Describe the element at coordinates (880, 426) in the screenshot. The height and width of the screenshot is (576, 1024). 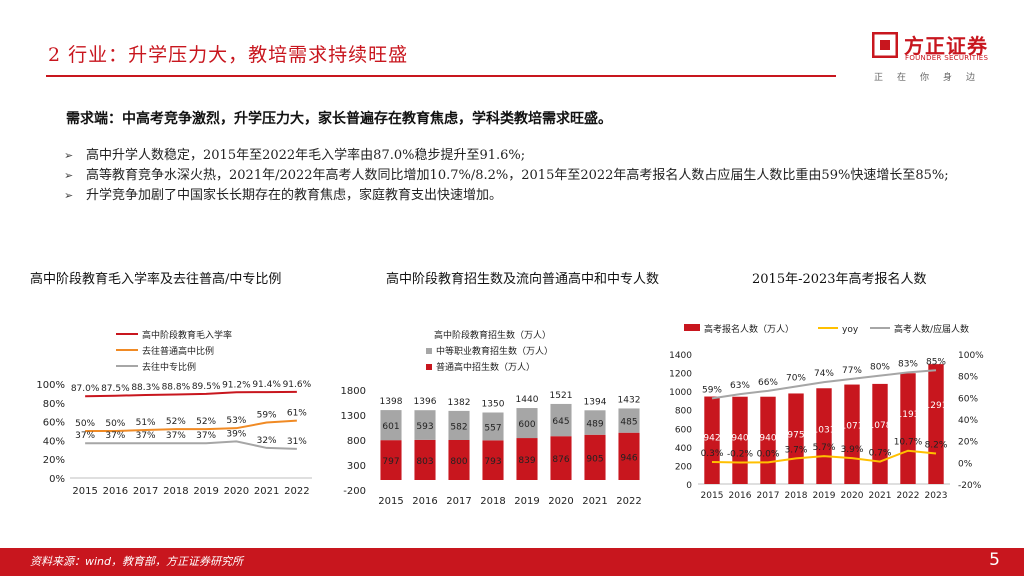
I see `bar-label: 1078` at that location.